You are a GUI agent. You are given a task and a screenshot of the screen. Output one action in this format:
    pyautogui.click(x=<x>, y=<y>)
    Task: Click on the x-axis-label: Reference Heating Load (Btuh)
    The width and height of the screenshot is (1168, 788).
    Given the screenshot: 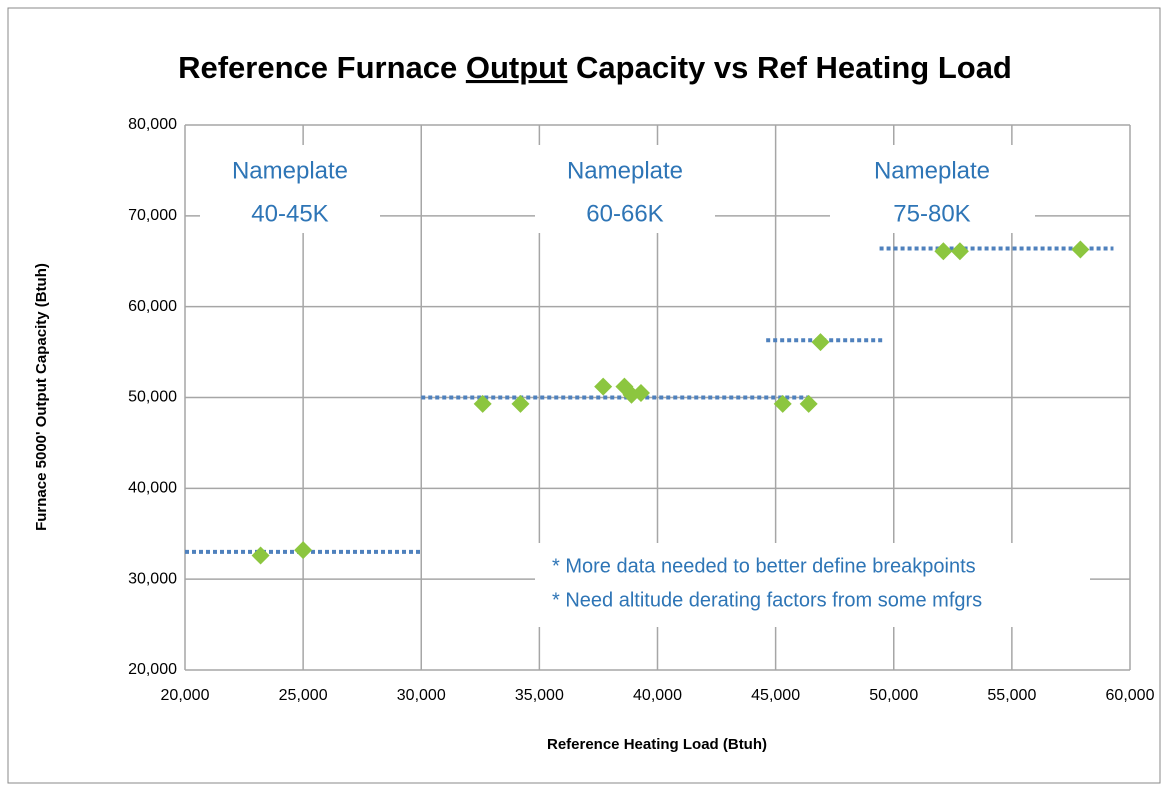 What is the action you would take?
    pyautogui.click(x=657, y=744)
    